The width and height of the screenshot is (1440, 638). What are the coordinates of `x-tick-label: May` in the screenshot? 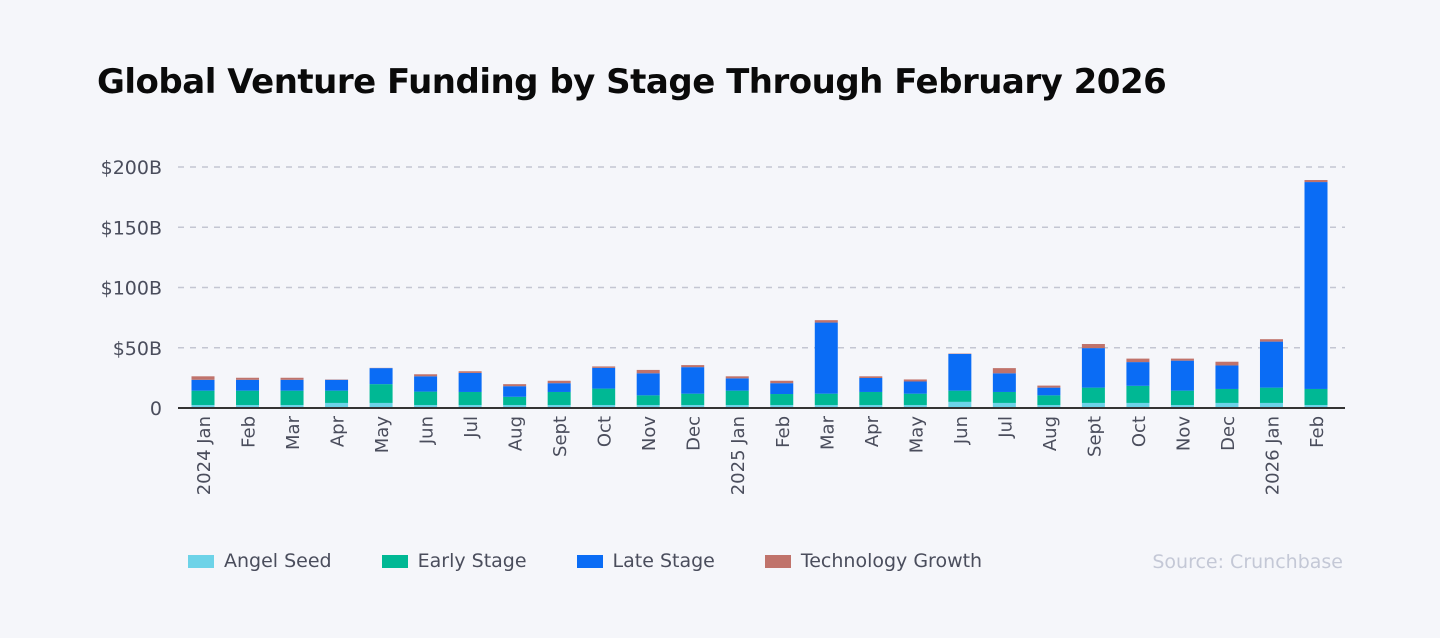 It's located at (382, 435).